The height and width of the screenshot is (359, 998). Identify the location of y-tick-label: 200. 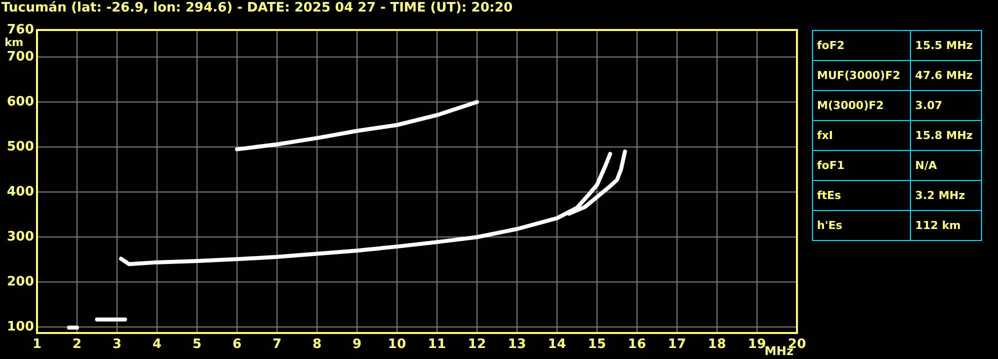
(20, 282).